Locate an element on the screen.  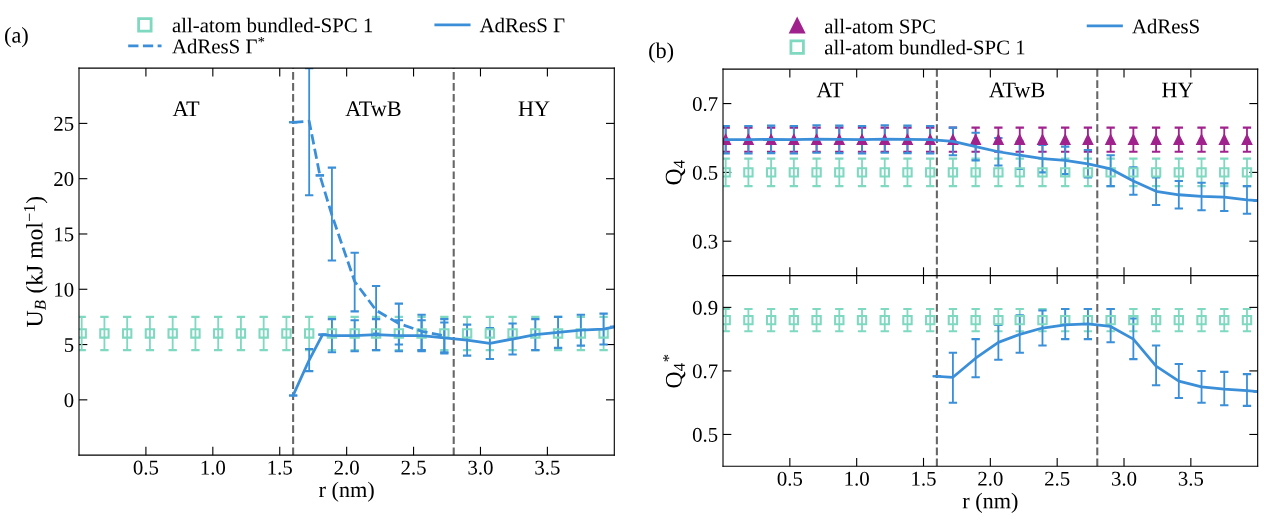
chart-title: (a) is located at coordinates (16, 37).